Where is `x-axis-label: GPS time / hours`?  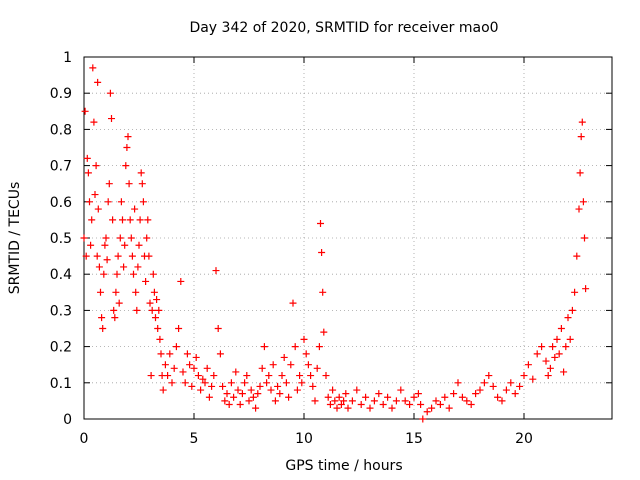 x-axis-label: GPS time / hours is located at coordinates (343, 466).